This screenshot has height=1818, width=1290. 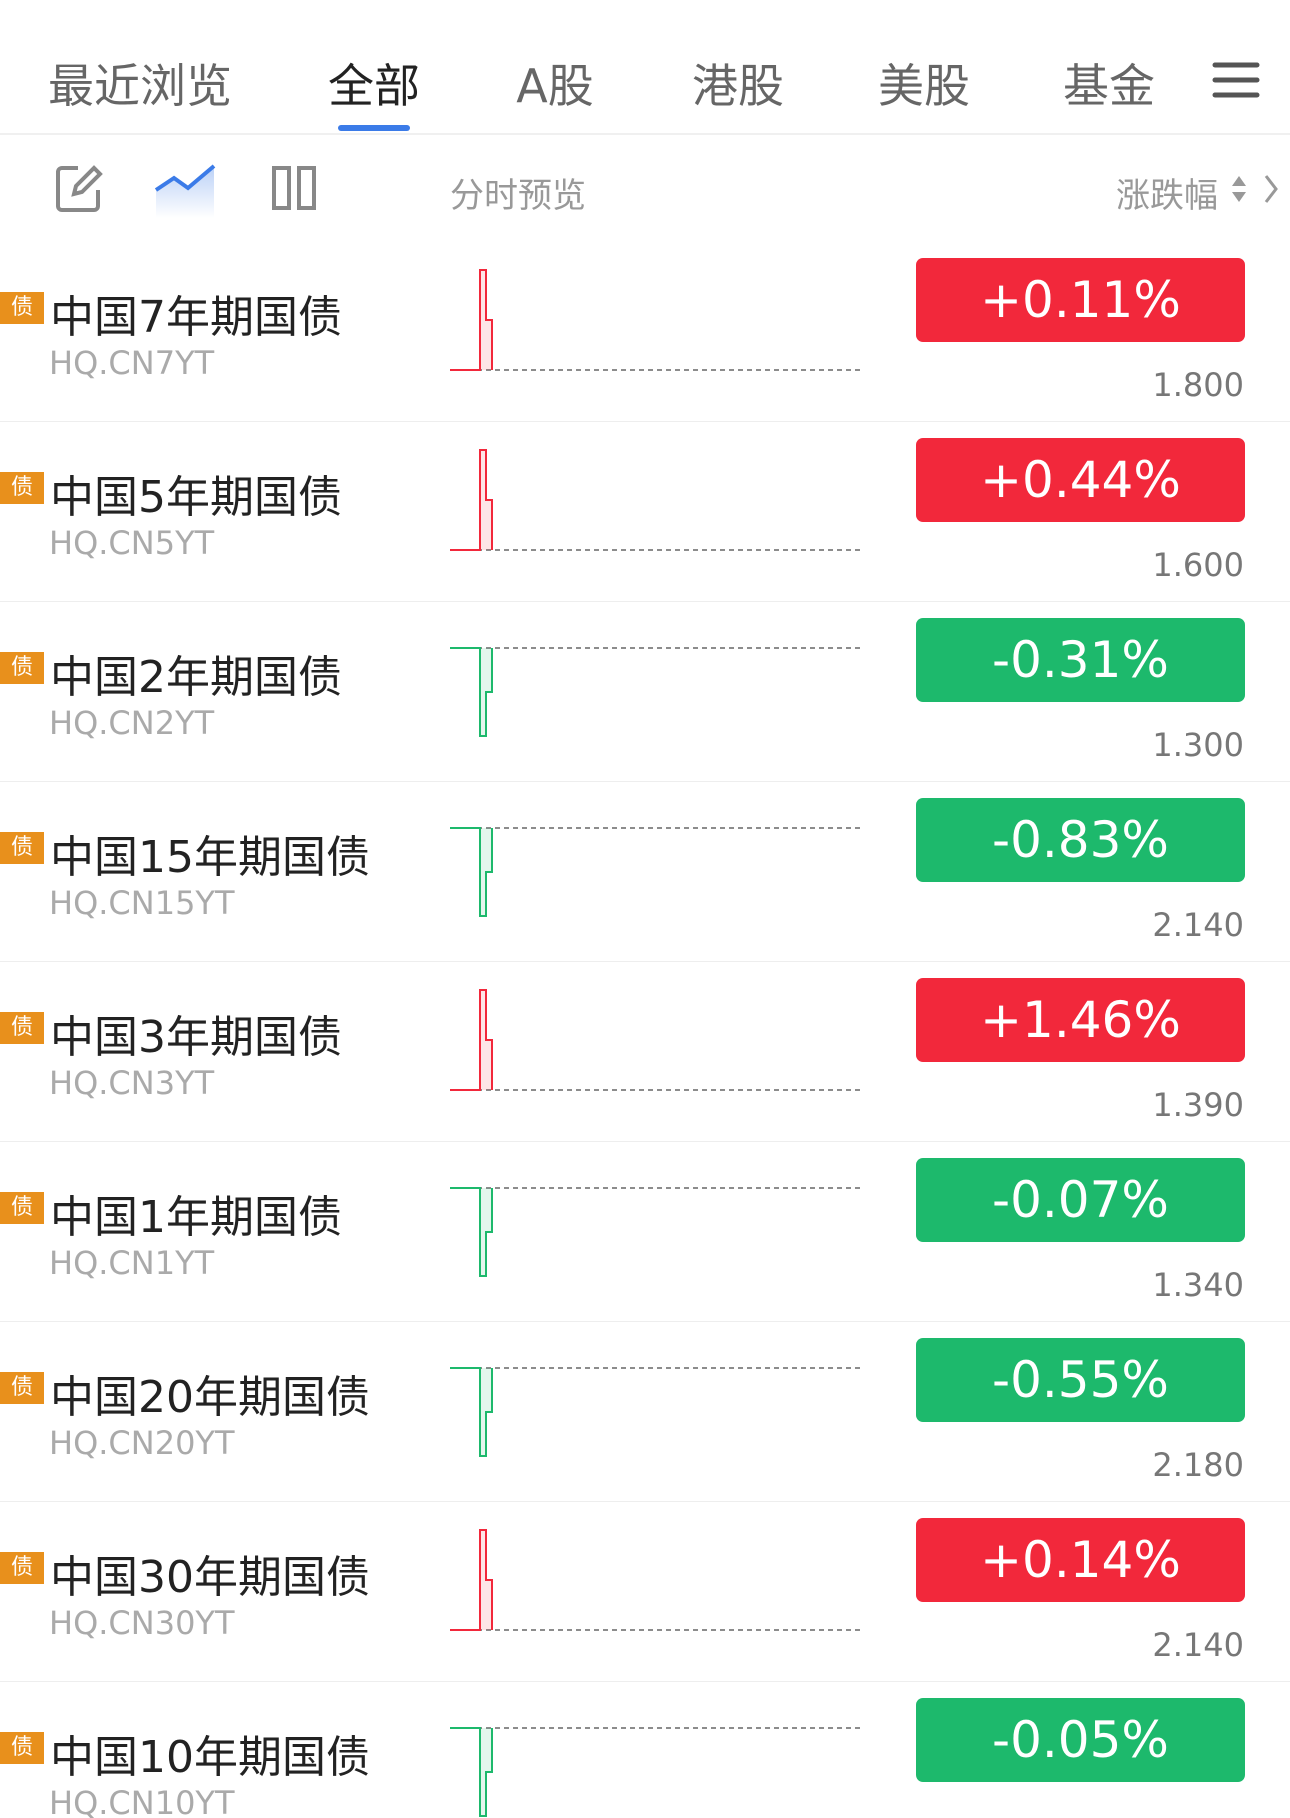 What do you see at coordinates (1080, 300) in the screenshot?
I see `change-pill: +0.11%` at bounding box center [1080, 300].